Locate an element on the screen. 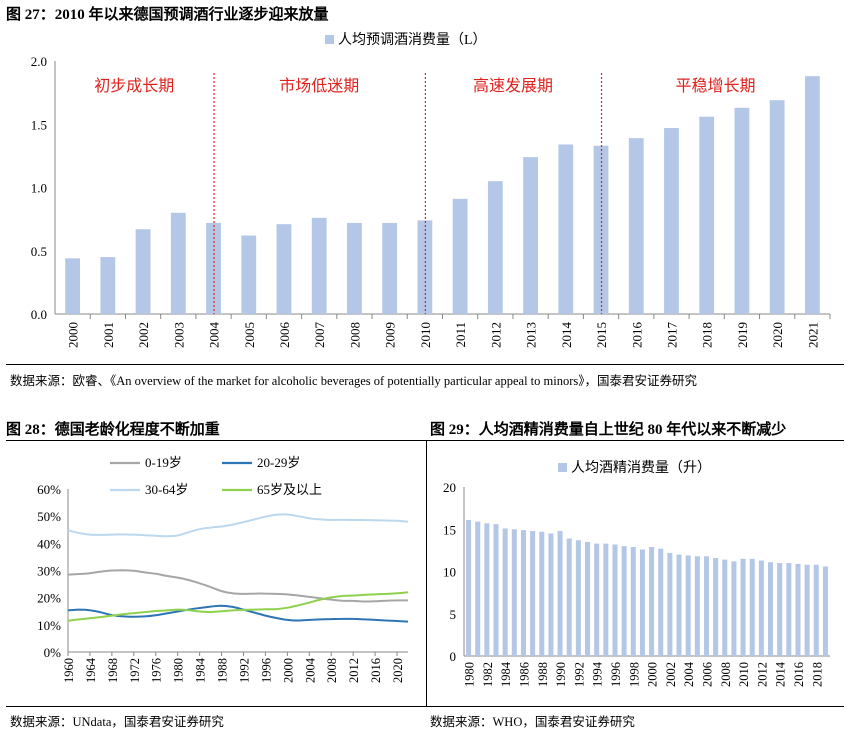 This screenshot has height=734, width=848. fig28-source: 数据来源：UNdata，国泰君安证券研究 is located at coordinates (117, 722).